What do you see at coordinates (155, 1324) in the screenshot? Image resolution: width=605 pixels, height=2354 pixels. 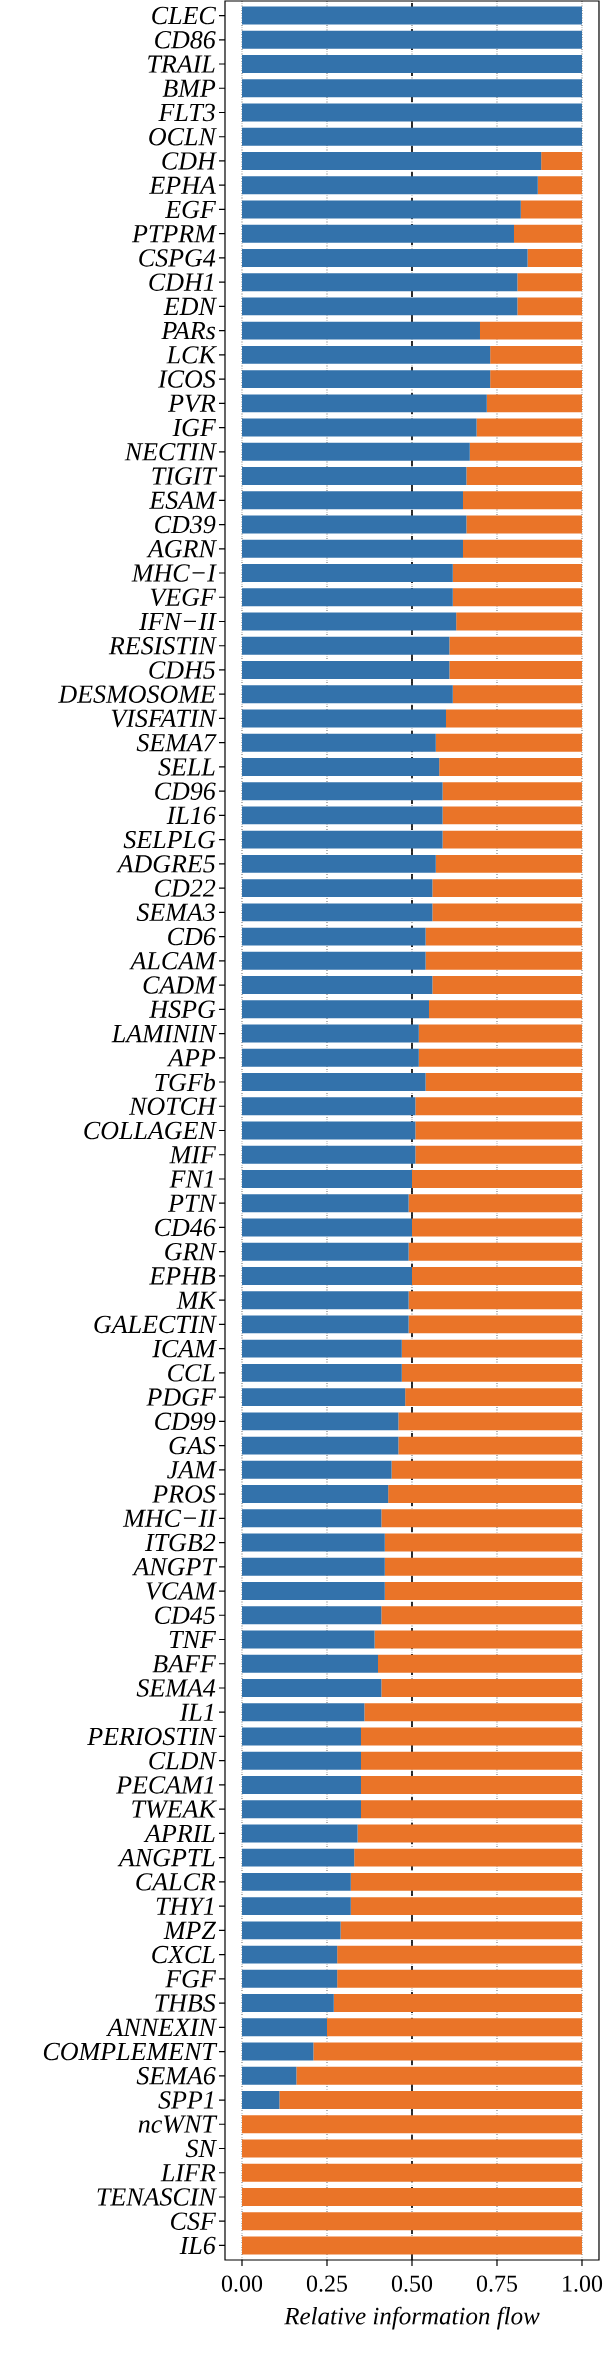 I see `y-tick-label: GALECTIN` at bounding box center [155, 1324].